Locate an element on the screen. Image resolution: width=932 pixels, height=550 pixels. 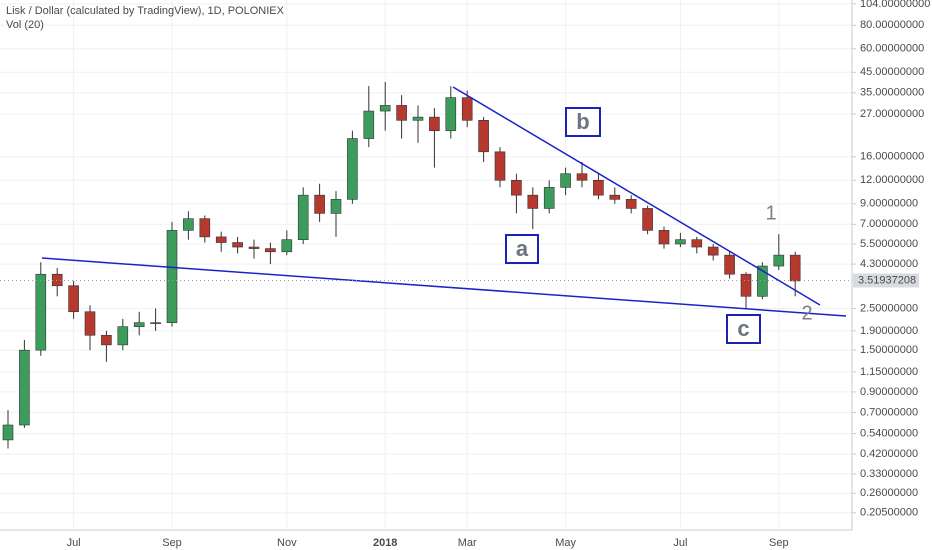
y-tick-label: 5.50000000 is located at coordinates (889, 244).